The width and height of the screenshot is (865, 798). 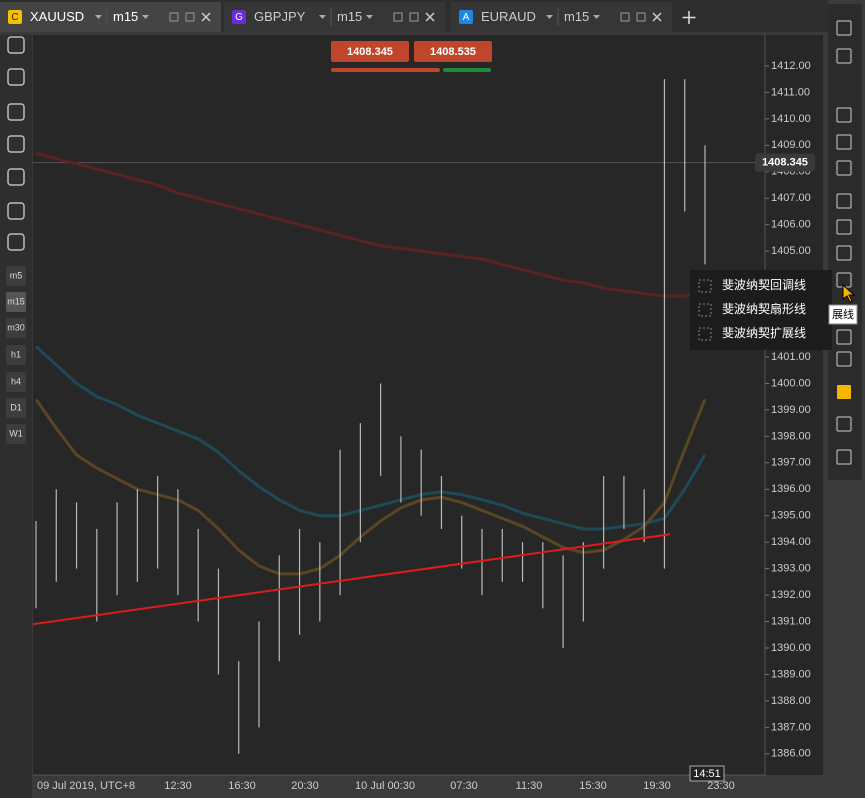 I want to click on x-tick-label: 23:30, so click(x=721, y=786).